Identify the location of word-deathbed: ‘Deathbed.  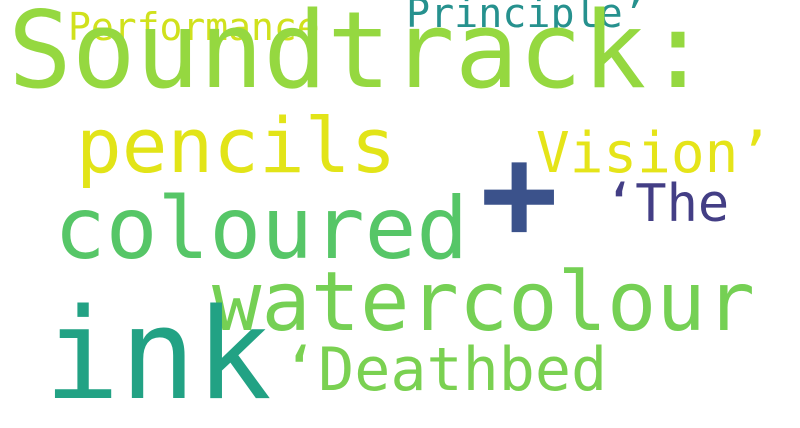
(445, 370).